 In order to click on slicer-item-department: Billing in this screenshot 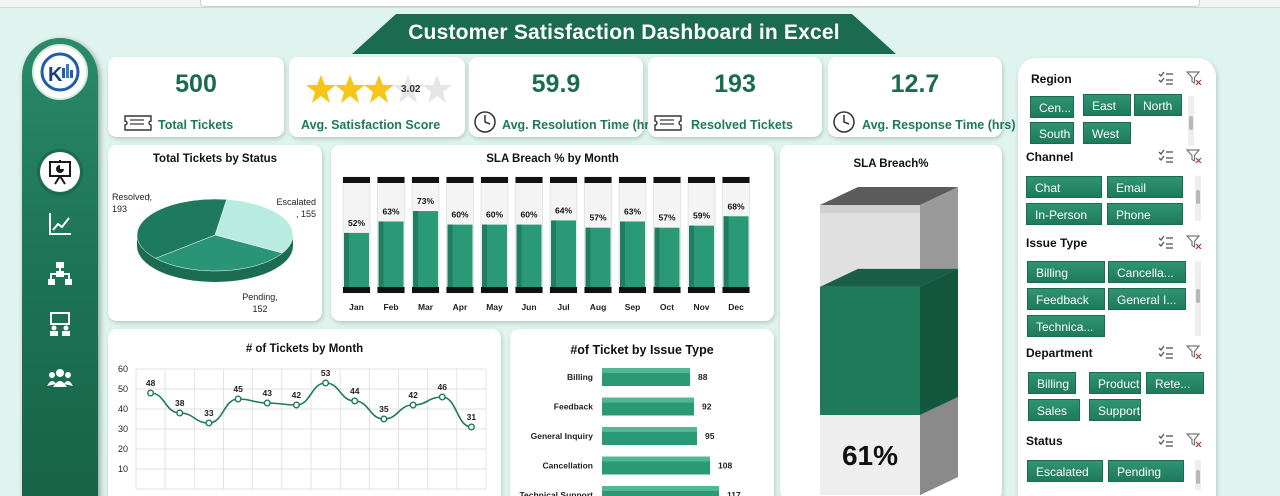, I will do `click(1052, 383)`.